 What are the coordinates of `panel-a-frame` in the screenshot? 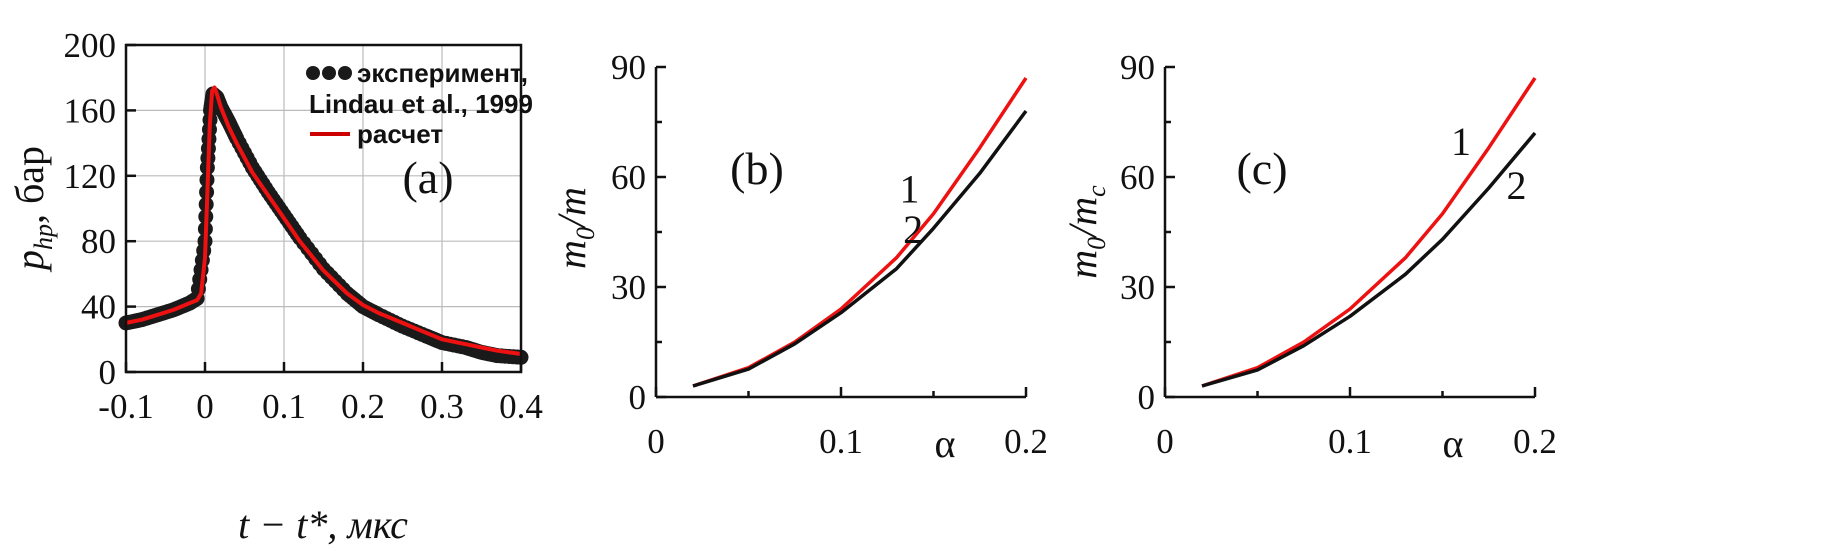 It's located at (323, 208).